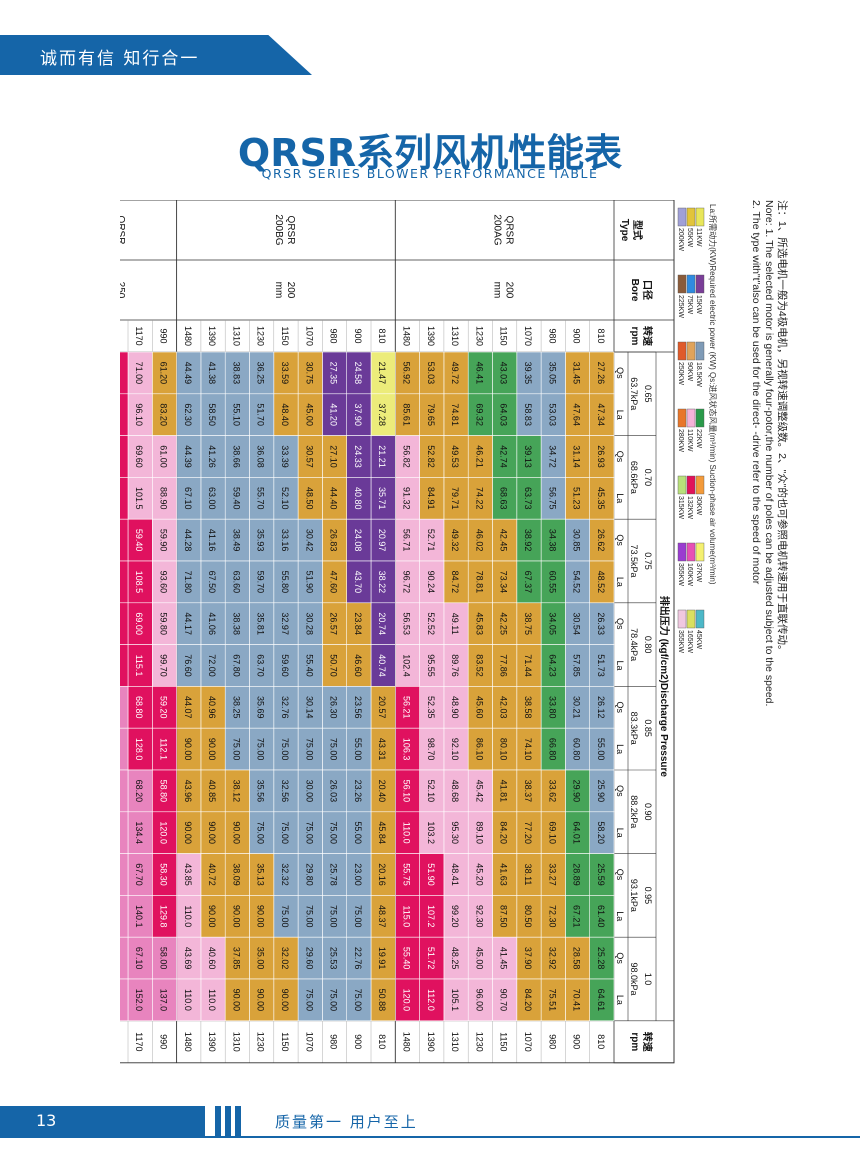 This screenshot has width=860, height=1168. I want to click on legend-label: 30KW, so click(698, 505).